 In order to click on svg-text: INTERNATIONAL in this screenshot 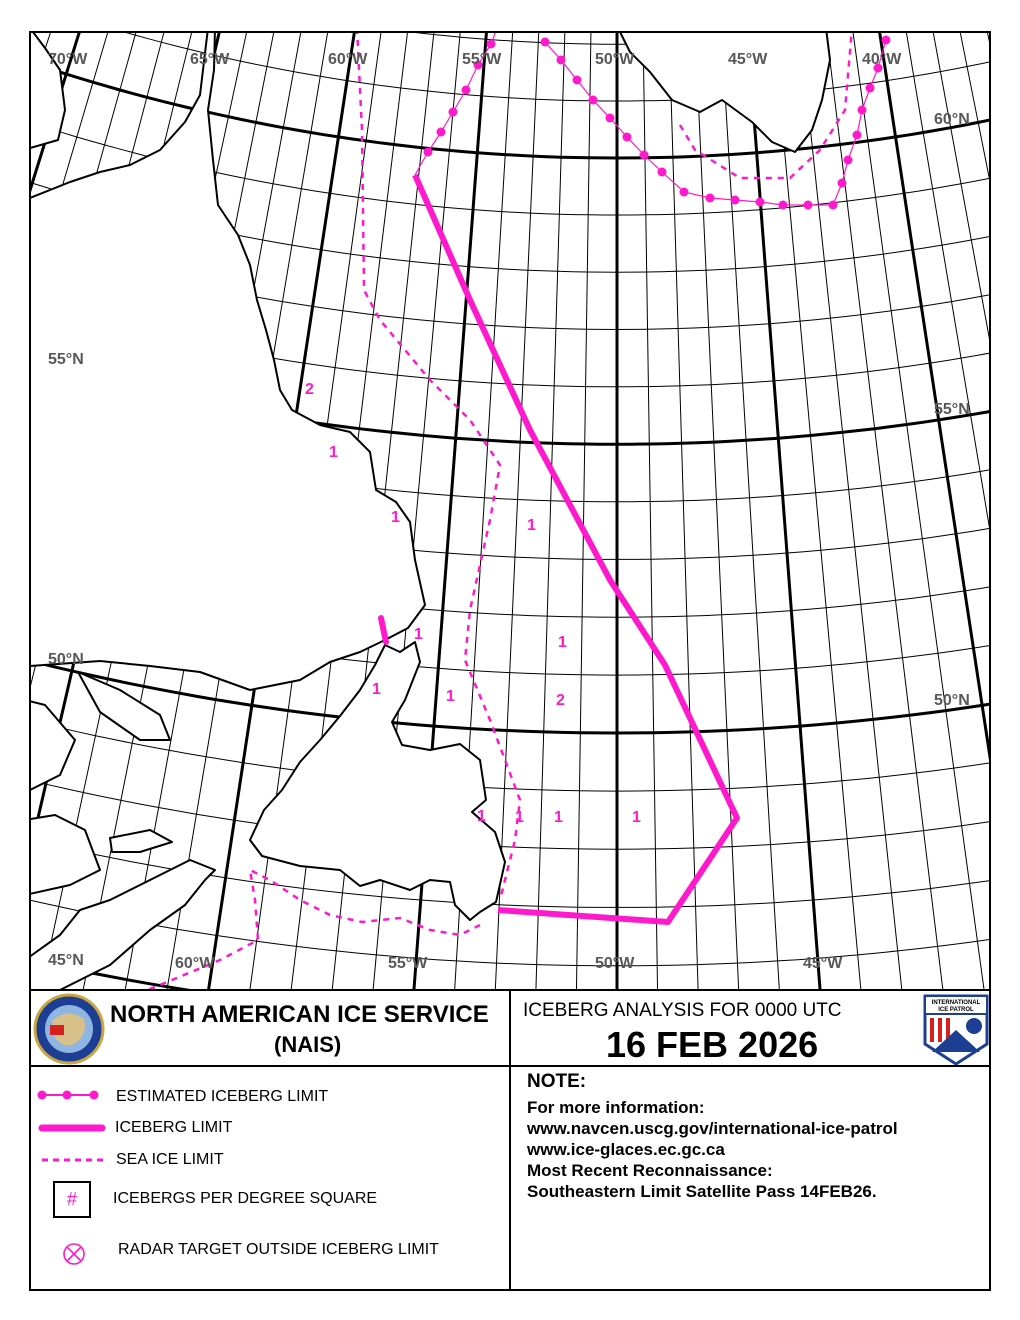, I will do `click(956, 1003)`.